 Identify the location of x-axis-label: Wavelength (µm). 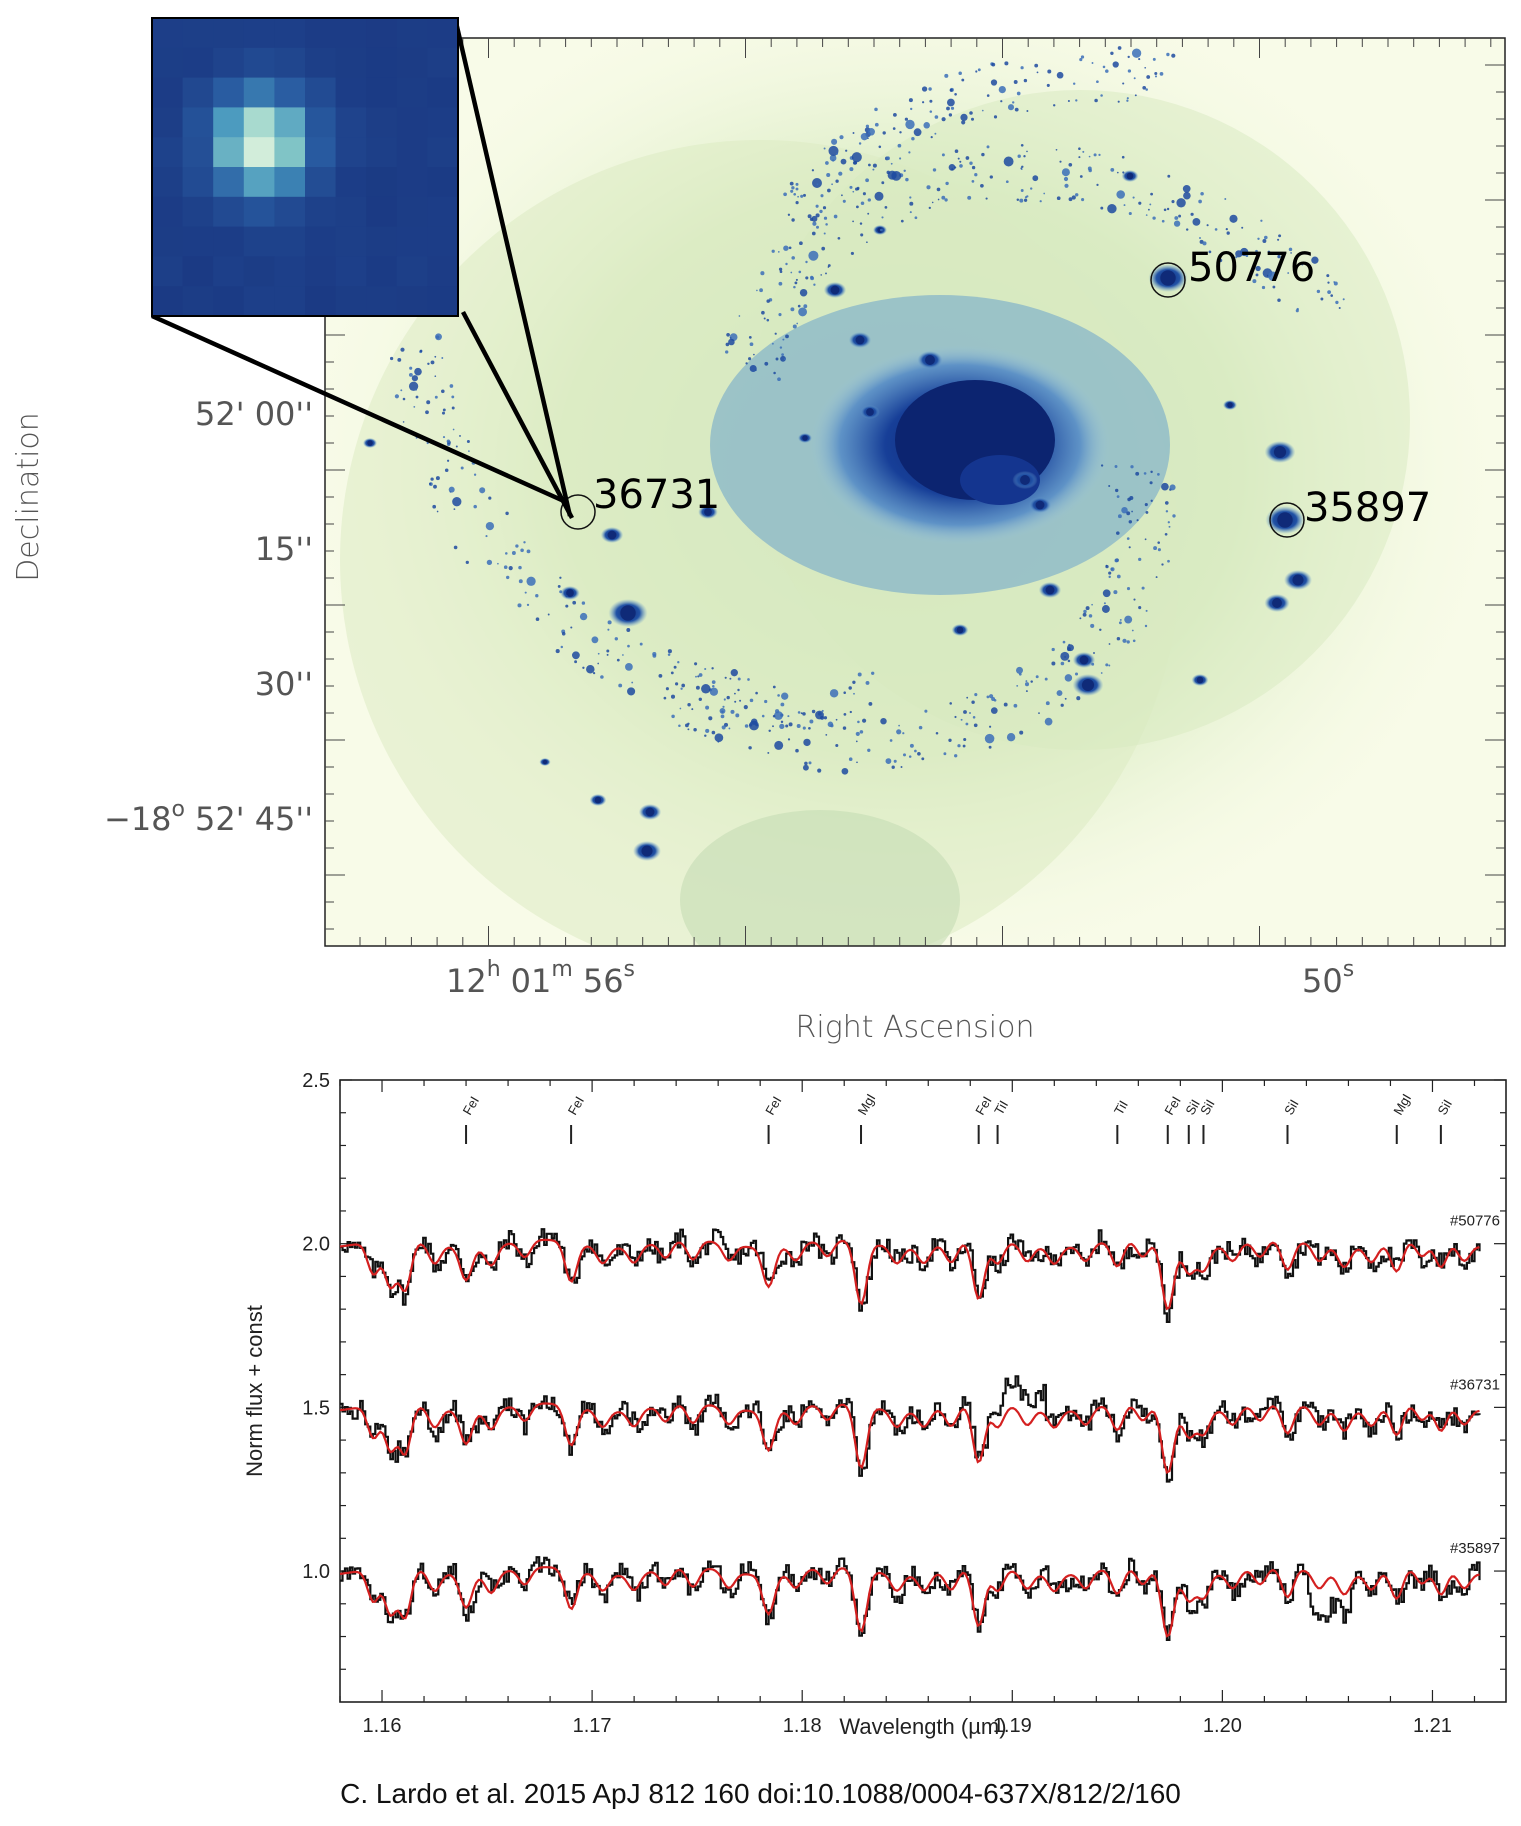
(922, 1726).